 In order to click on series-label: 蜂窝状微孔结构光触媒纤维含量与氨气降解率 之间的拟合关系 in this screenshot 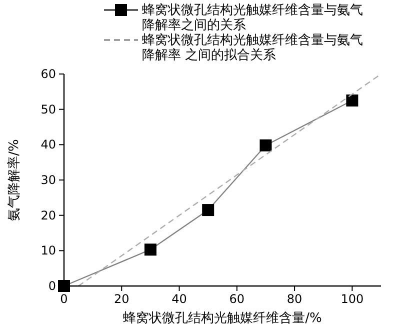, I will do `click(252, 47)`.